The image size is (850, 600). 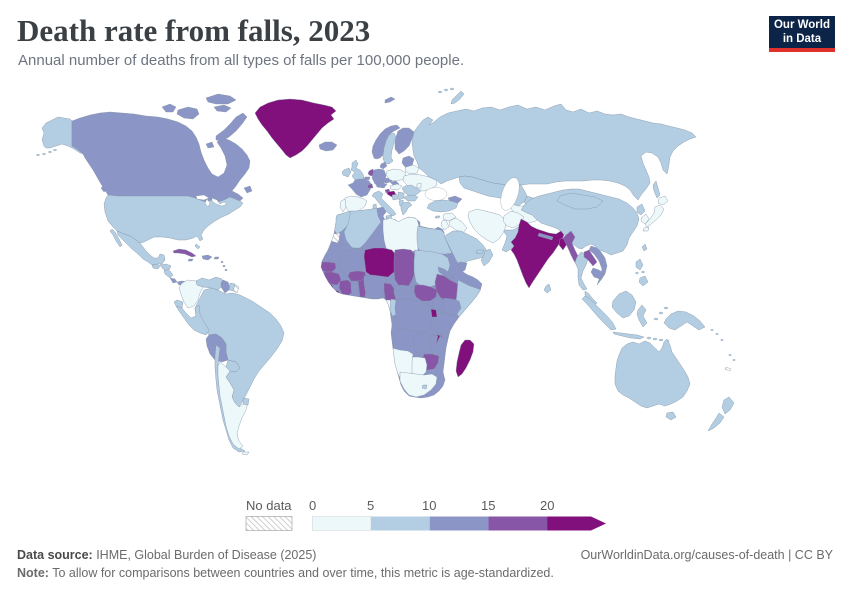 I want to click on svg-text: 10, so click(x=429, y=505).